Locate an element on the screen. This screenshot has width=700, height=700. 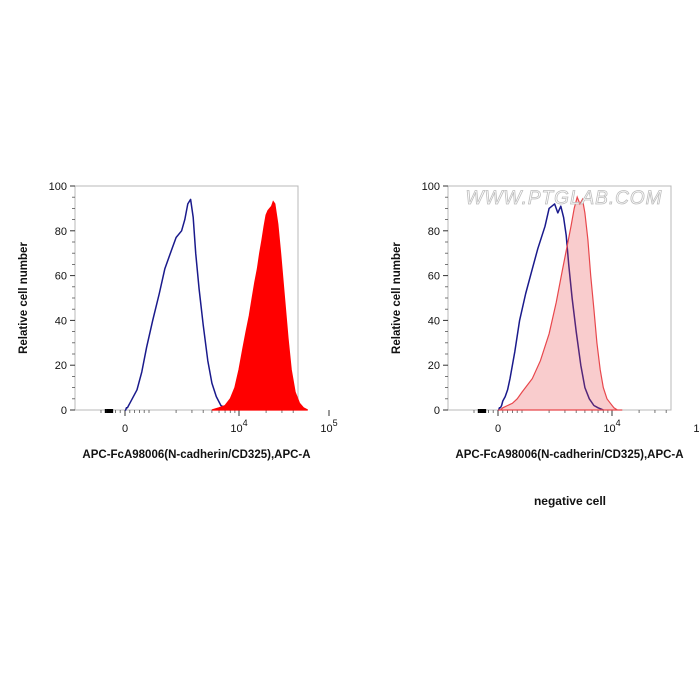
caption-negative-cell: negative cell is located at coordinates (570, 501).